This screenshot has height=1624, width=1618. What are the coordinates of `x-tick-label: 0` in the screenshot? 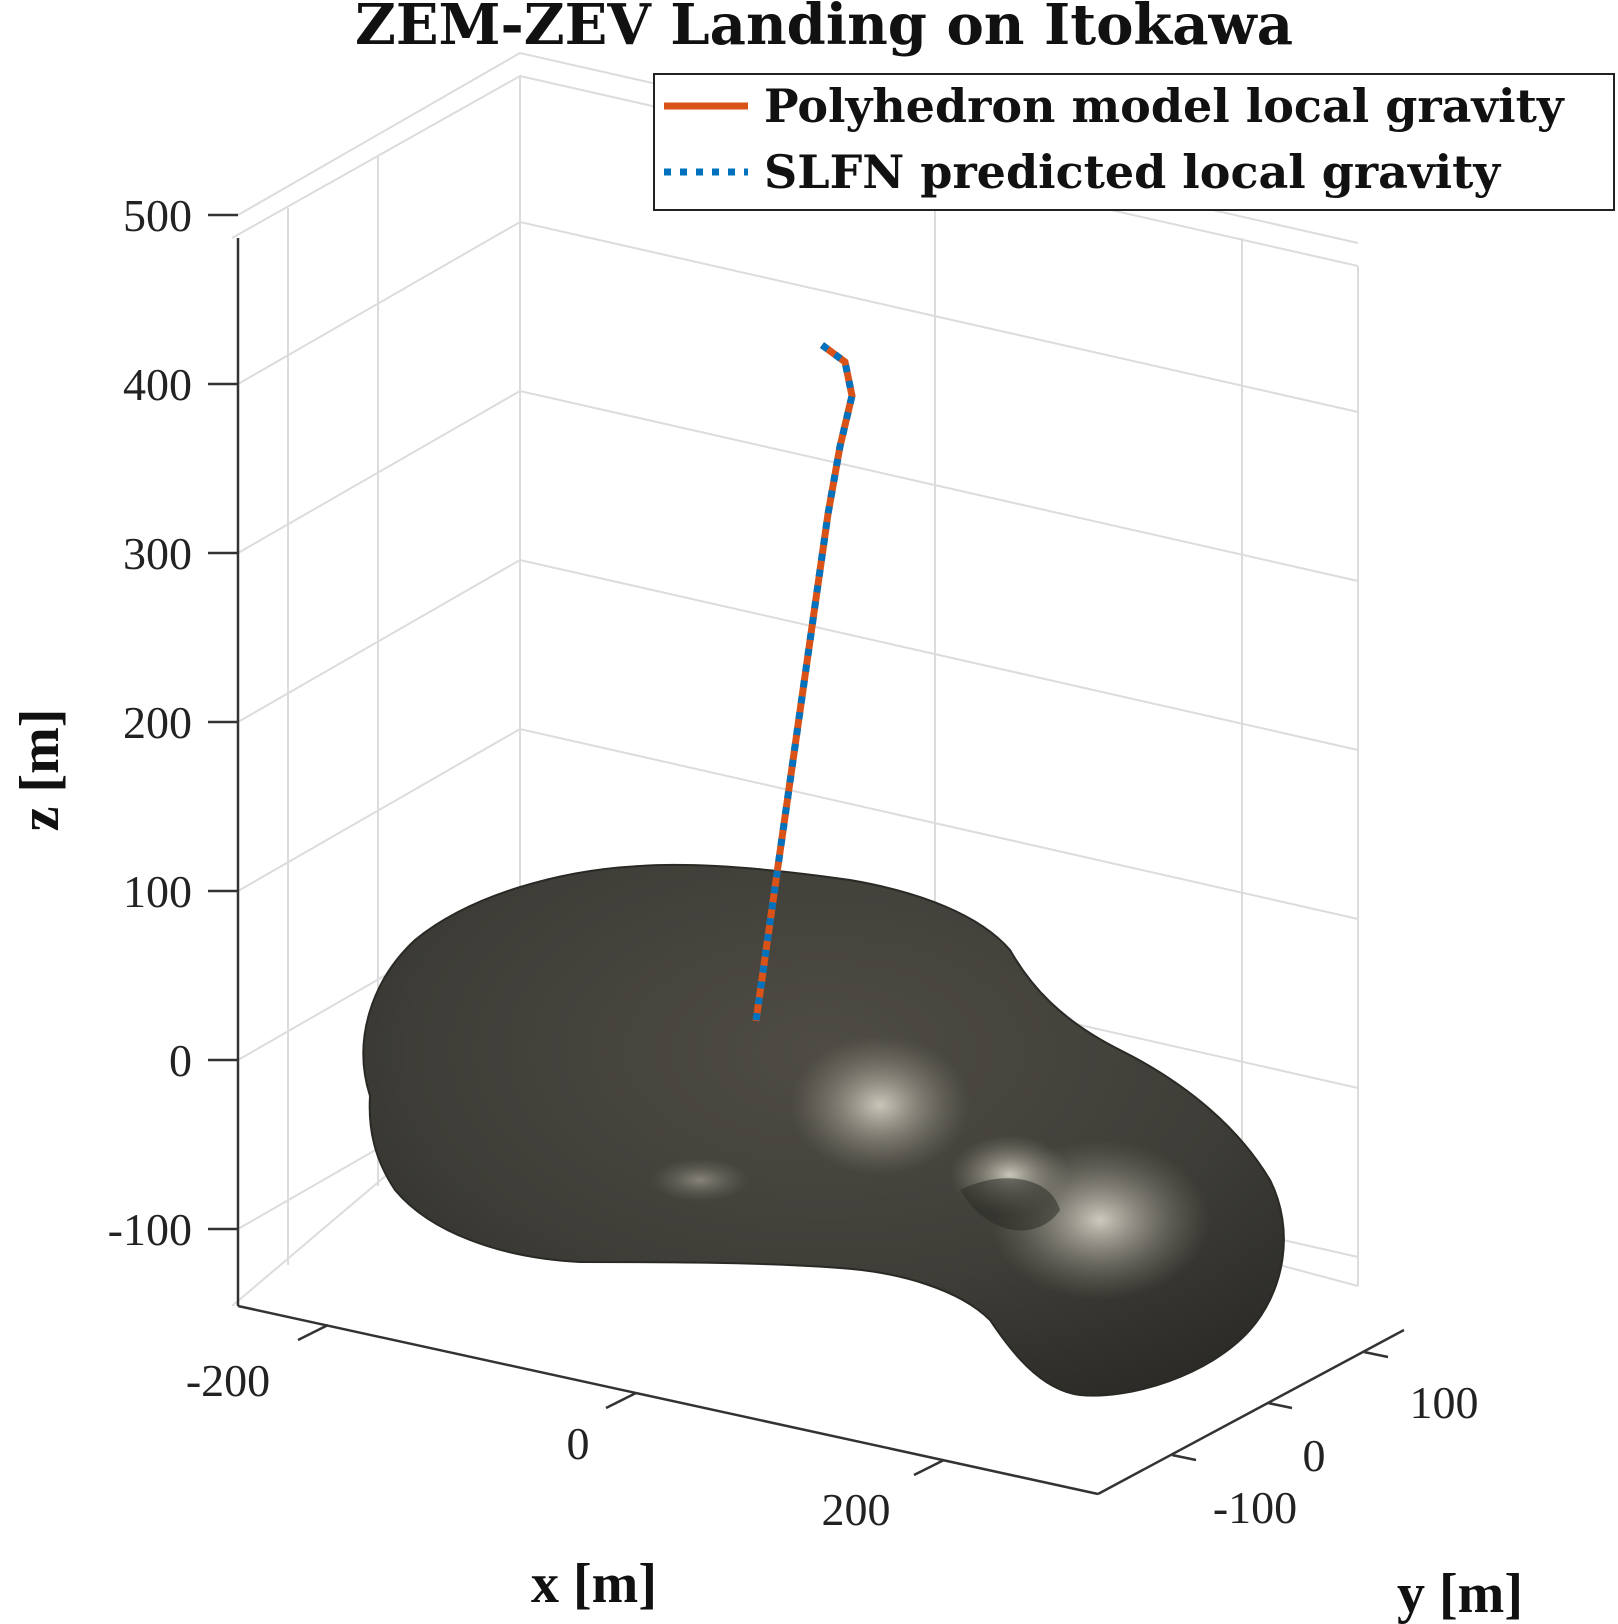 It's located at (578, 1443).